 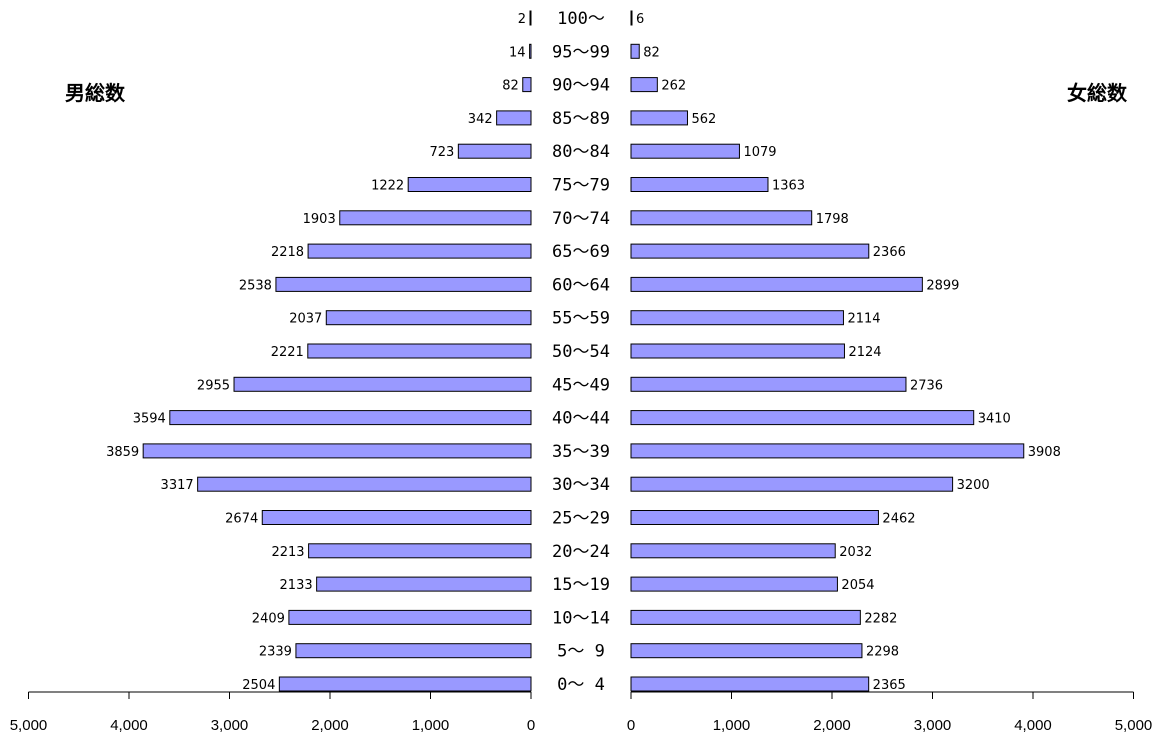 I want to click on female-value-label: 1079, so click(x=759, y=152).